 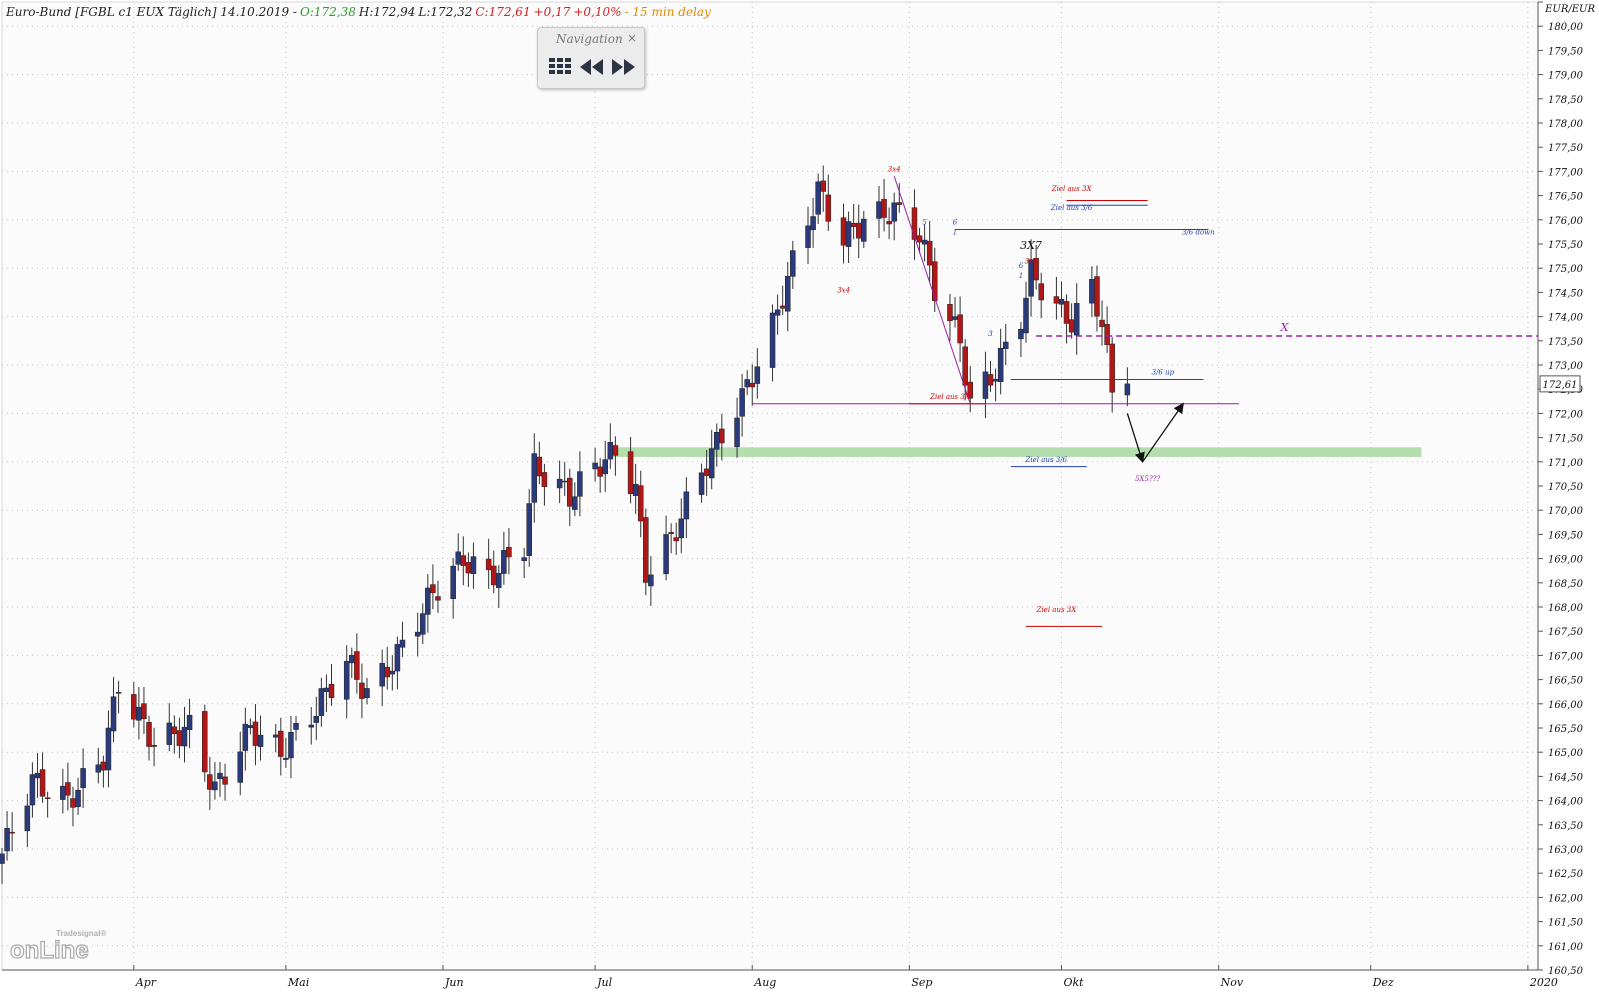 I want to click on price-tick-label: 179,50, so click(x=1566, y=51).